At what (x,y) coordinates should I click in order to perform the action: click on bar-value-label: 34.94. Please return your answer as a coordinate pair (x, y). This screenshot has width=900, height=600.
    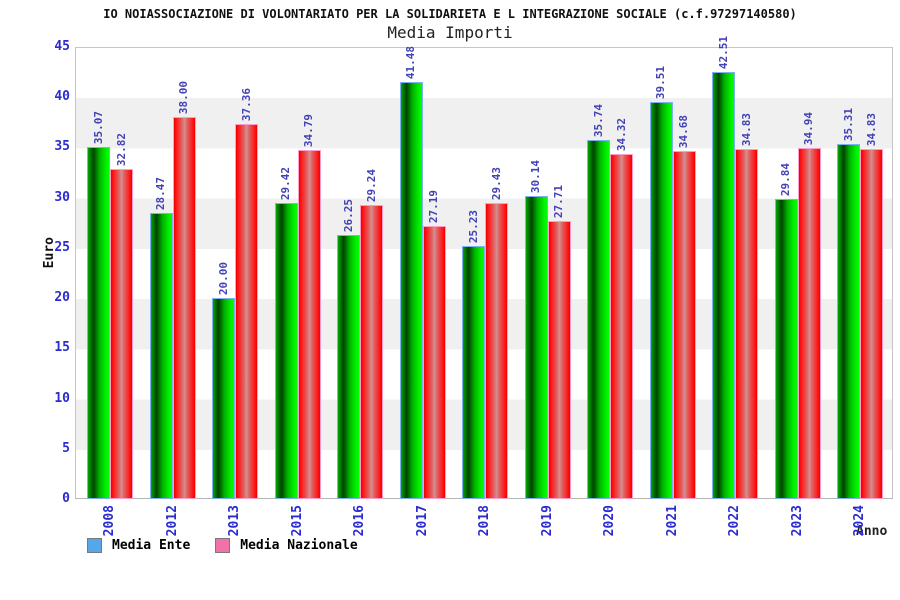
    Looking at the image, I should click on (808, 128).